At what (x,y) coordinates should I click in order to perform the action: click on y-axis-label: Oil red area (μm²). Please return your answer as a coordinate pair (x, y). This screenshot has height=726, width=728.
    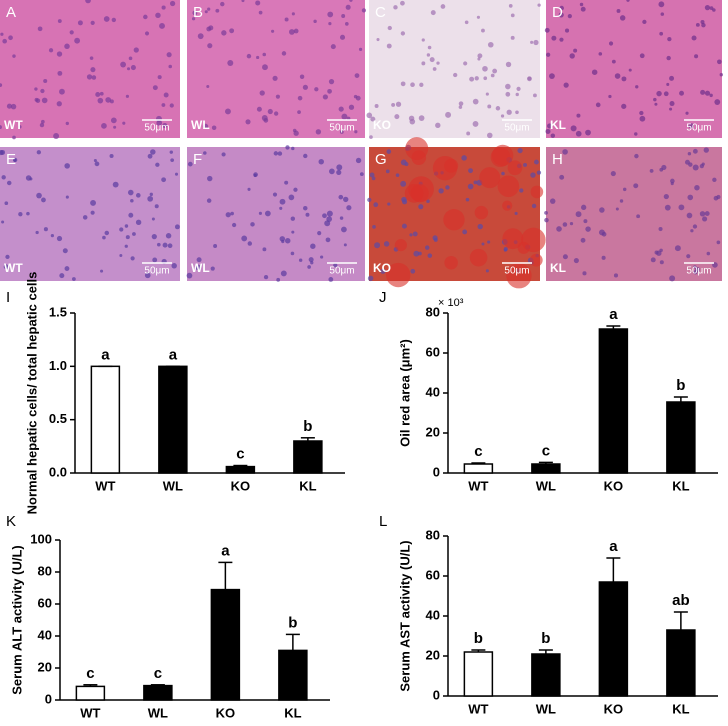
    Looking at the image, I should click on (404, 393).